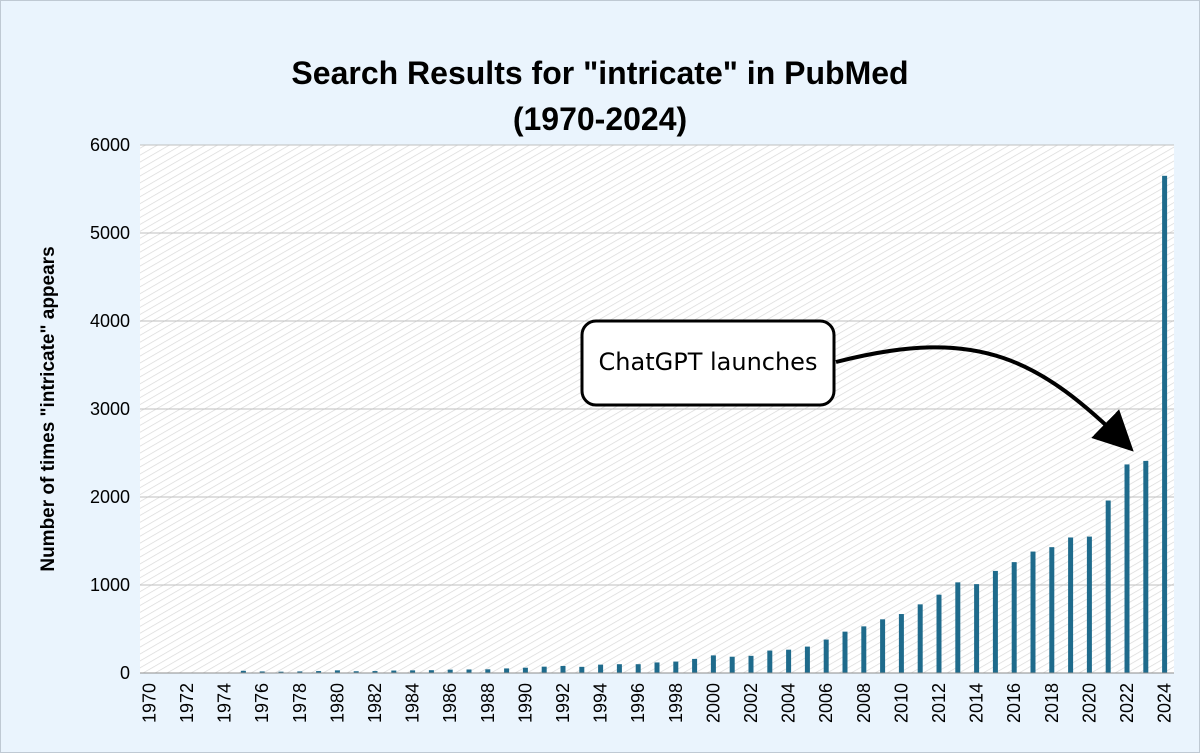 The image size is (1200, 753). What do you see at coordinates (807, 659) in the screenshot?
I see `bar-2005` at bounding box center [807, 659].